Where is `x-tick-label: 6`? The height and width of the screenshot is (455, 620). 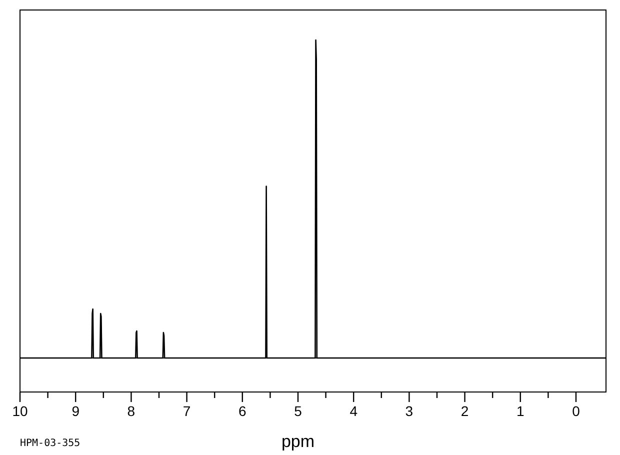
x-tick-label: 6 is located at coordinates (242, 411).